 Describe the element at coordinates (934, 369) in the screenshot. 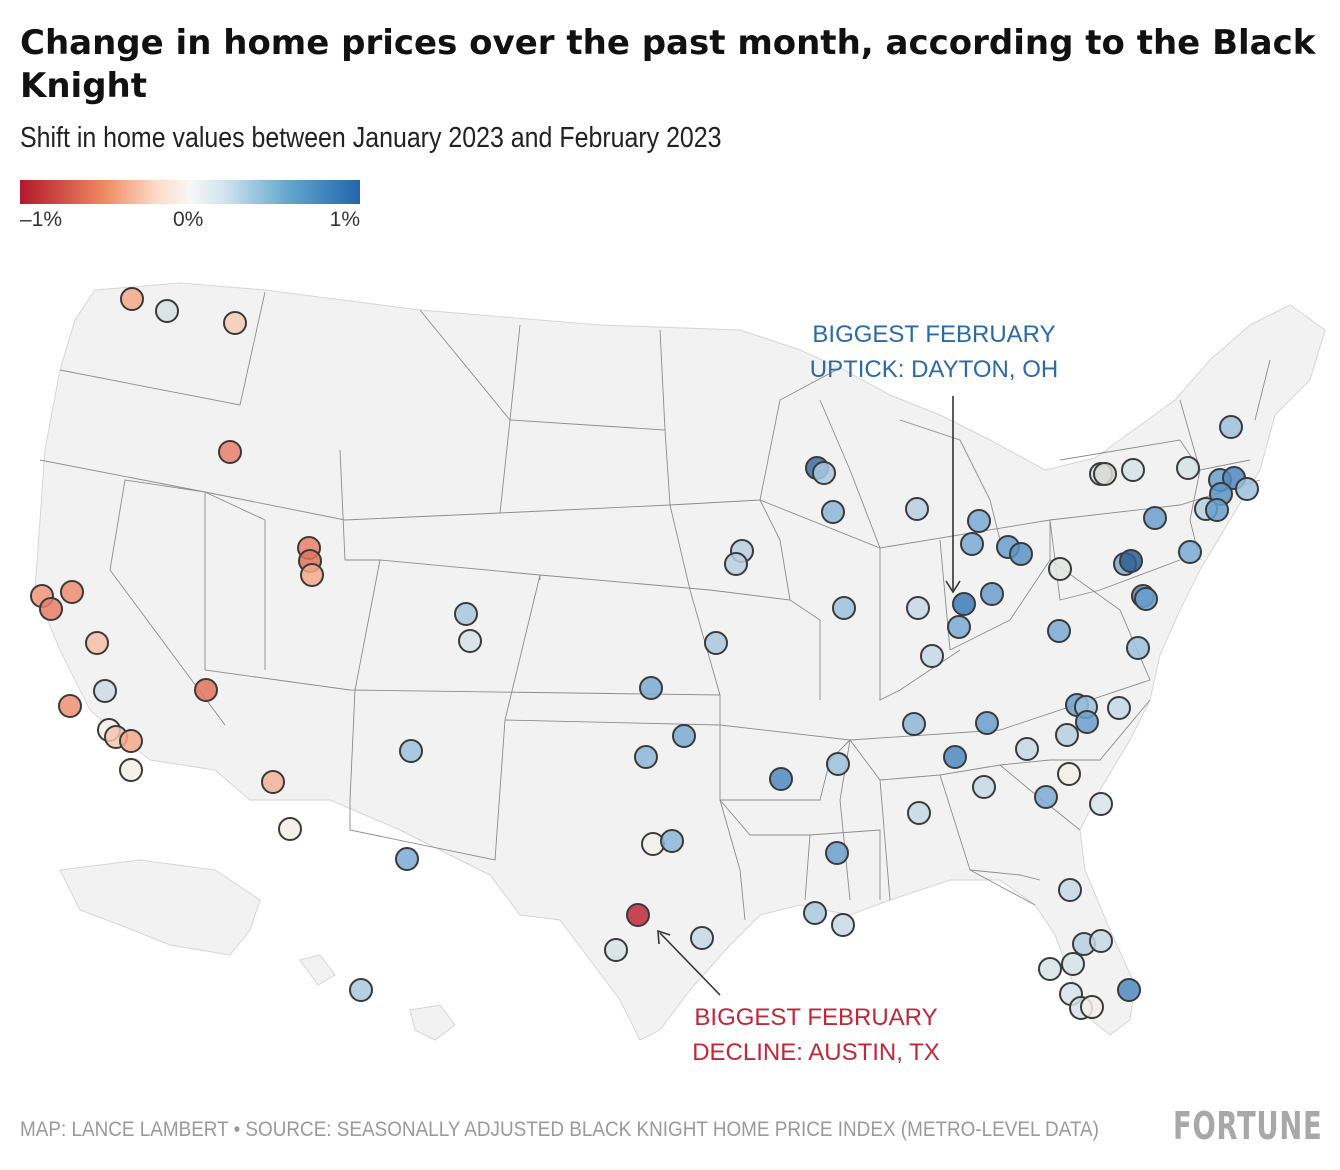

I see `uptick-annotation-line2: UPTICK: DAYTON, OH` at that location.